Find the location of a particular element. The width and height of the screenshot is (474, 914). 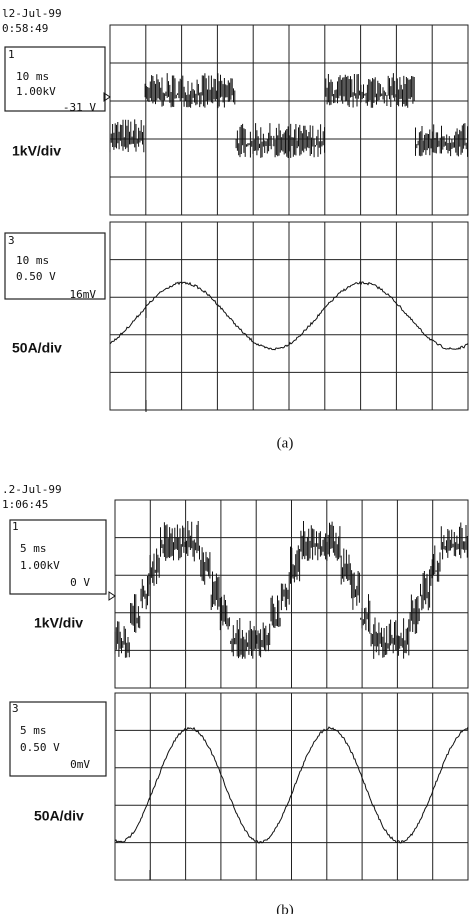

date: l2-Jul-99 is located at coordinates (32, 13).